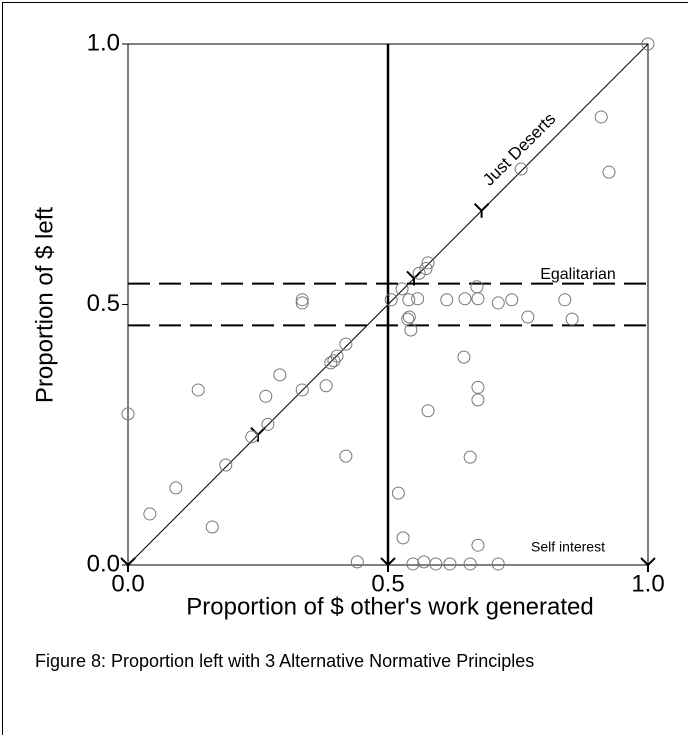 Image resolution: width=691 pixels, height=737 pixels. Describe the element at coordinates (578, 274) in the screenshot. I see `annotation: Egalitarian` at that location.